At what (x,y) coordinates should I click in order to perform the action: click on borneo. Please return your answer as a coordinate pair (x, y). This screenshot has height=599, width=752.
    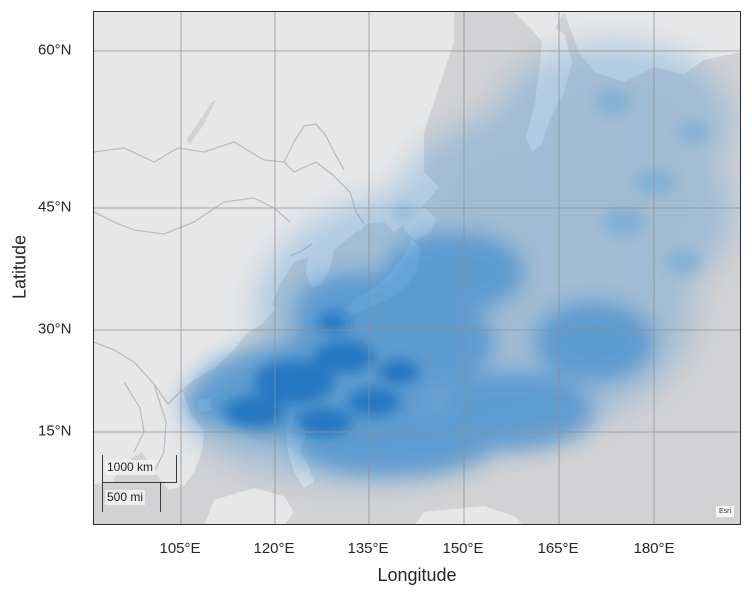
    Looking at the image, I should click on (249, 506).